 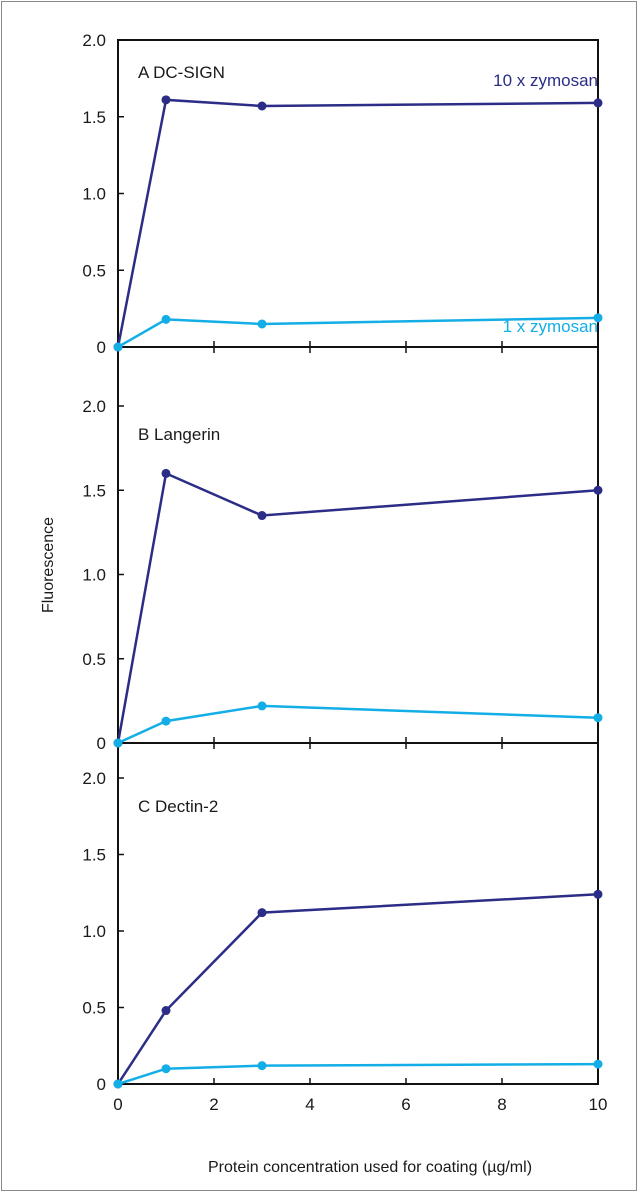 I want to click on series-line-high, so click(x=357, y=989).